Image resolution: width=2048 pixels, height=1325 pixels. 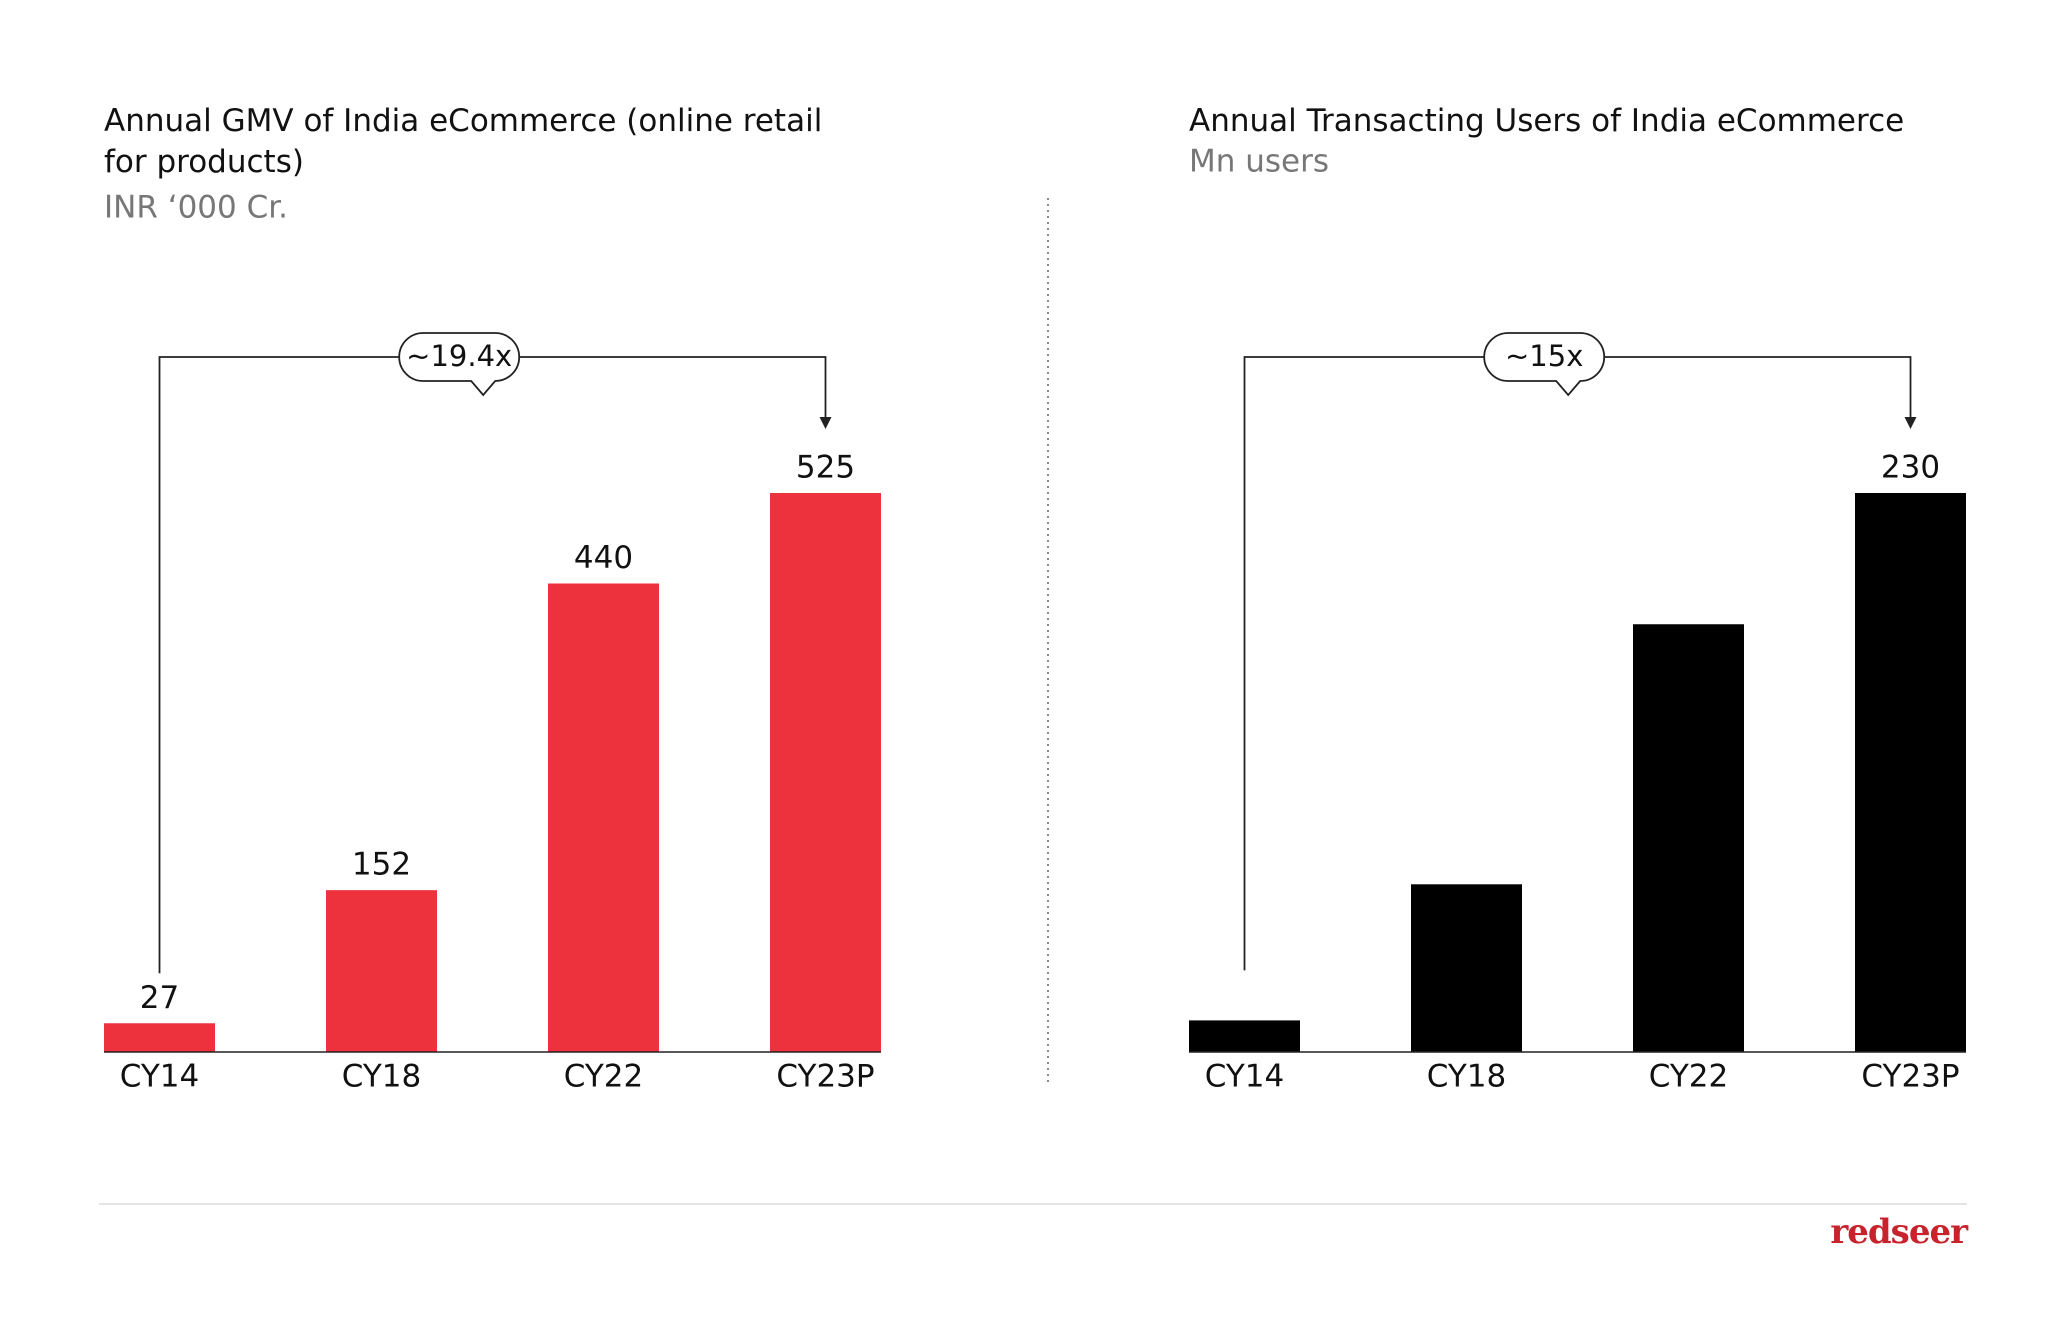 What do you see at coordinates (381, 865) in the screenshot?
I see `value-label: 152` at bounding box center [381, 865].